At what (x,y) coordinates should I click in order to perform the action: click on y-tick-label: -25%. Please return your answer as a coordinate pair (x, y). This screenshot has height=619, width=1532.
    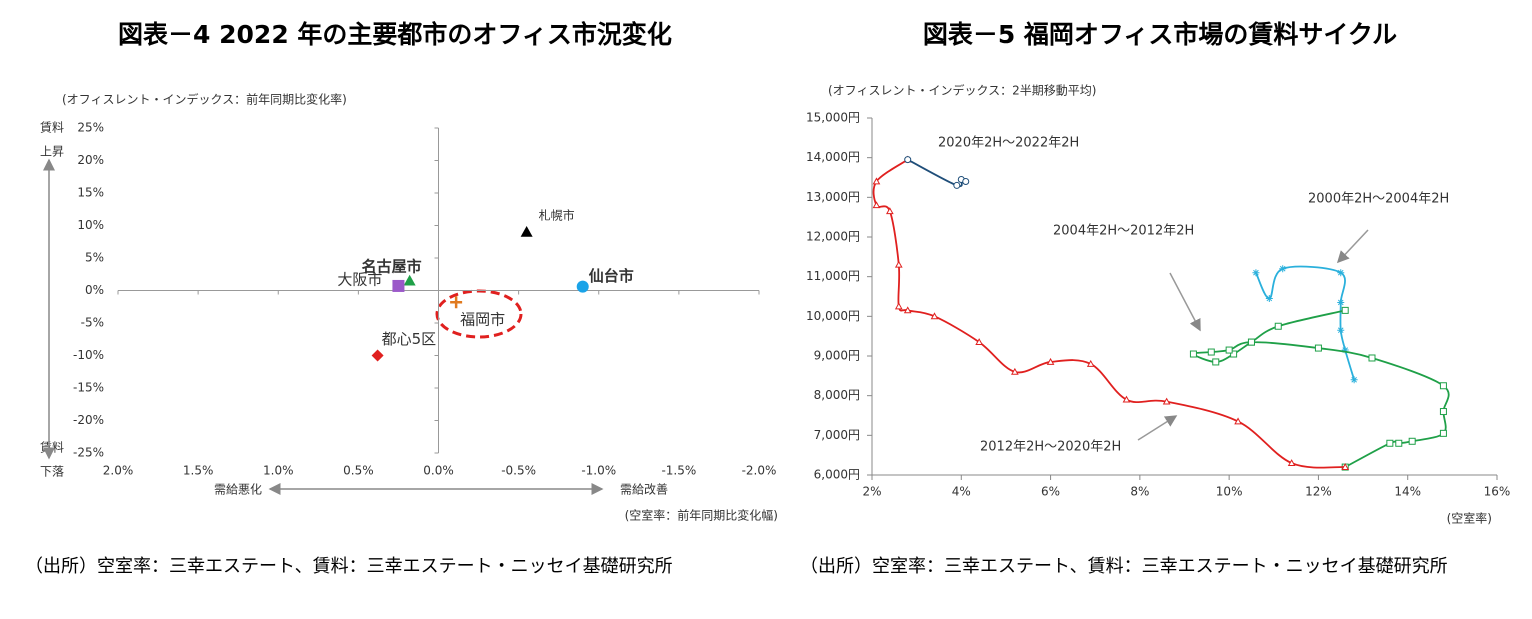
    Looking at the image, I should click on (88, 453).